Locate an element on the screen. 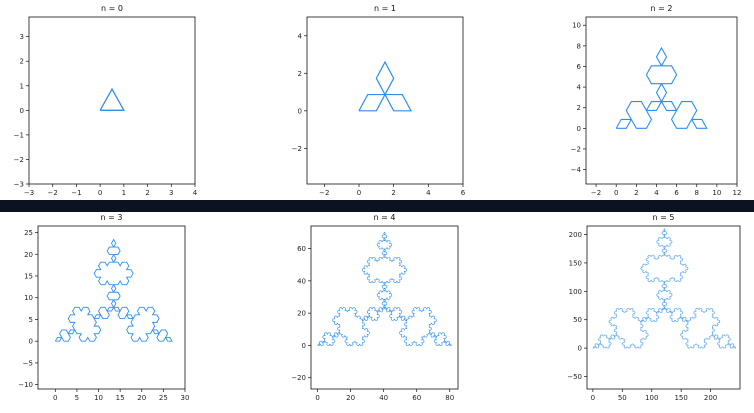  x-tick-label: −1 is located at coordinates (76, 193).